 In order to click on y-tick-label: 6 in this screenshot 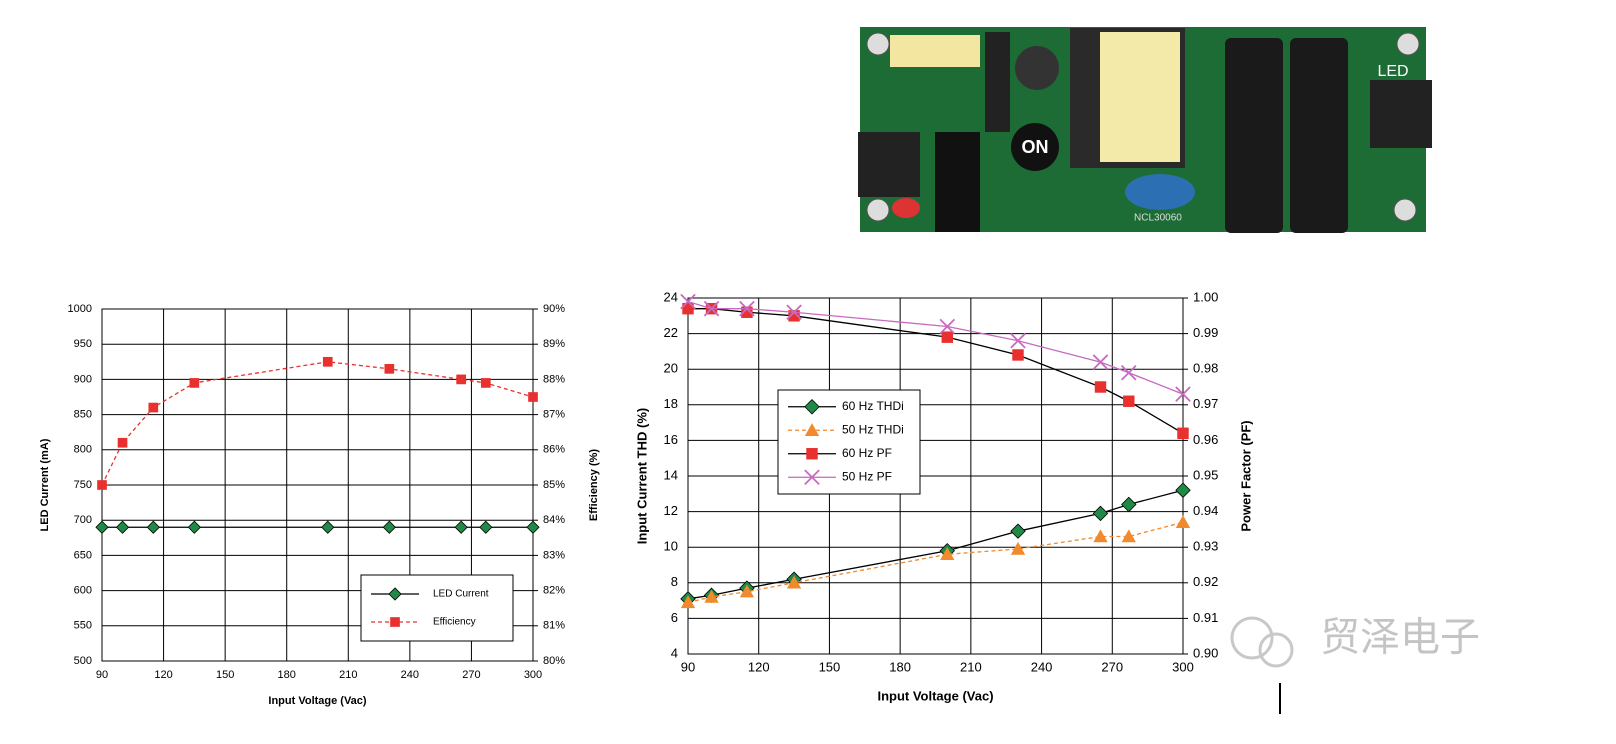, I will do `click(674, 617)`.